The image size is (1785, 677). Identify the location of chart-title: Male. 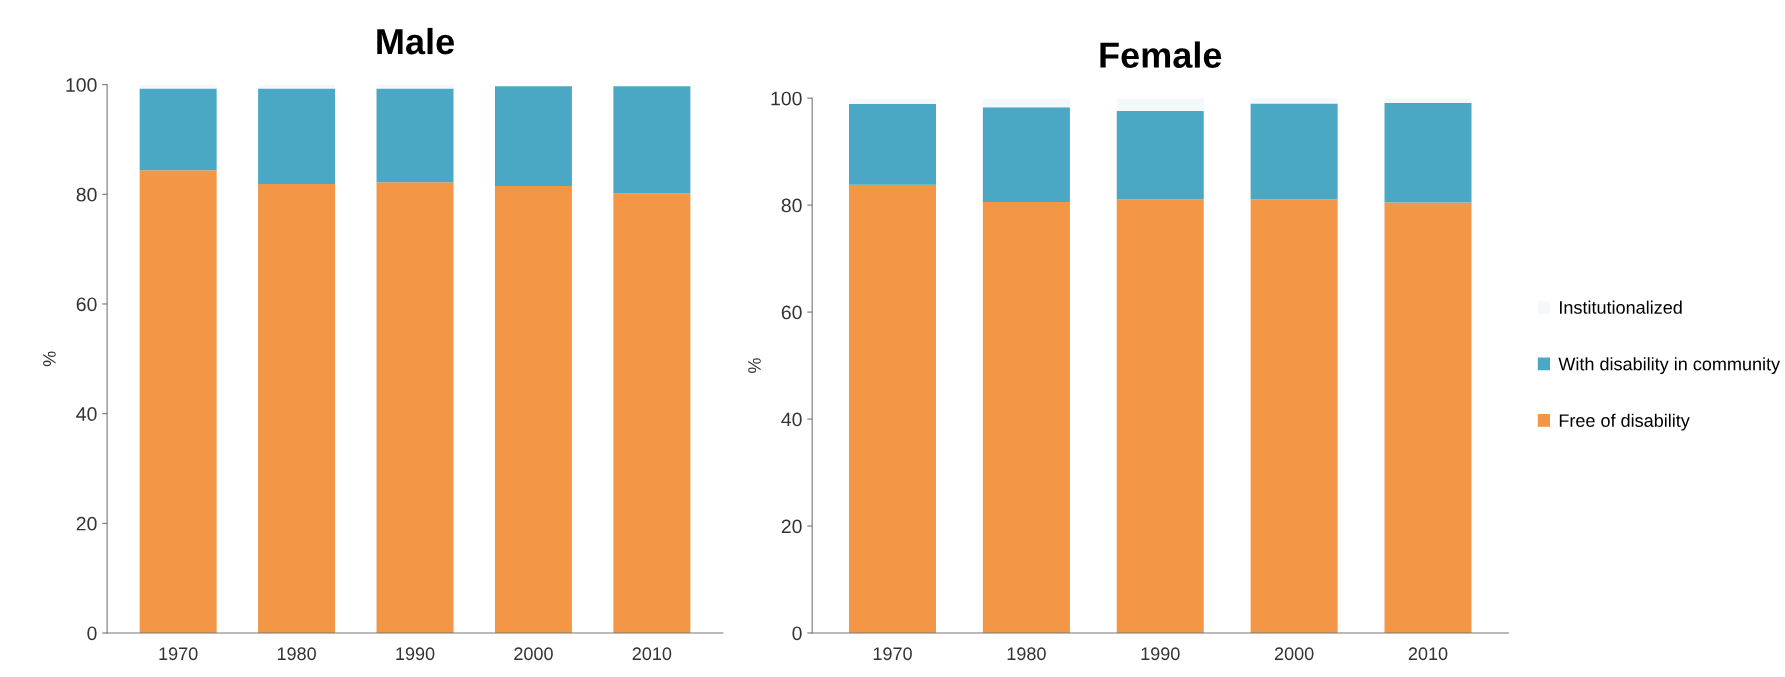
(415, 41).